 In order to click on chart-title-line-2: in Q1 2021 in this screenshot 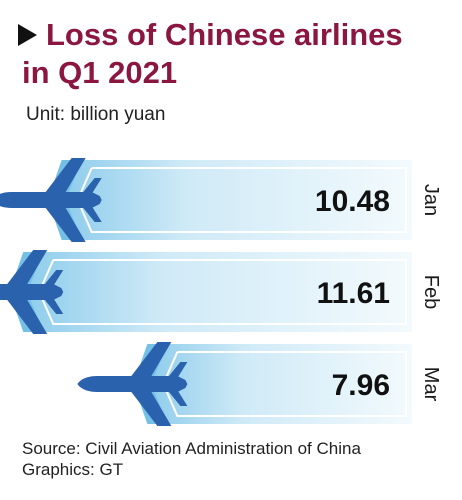, I will do `click(100, 72)`.